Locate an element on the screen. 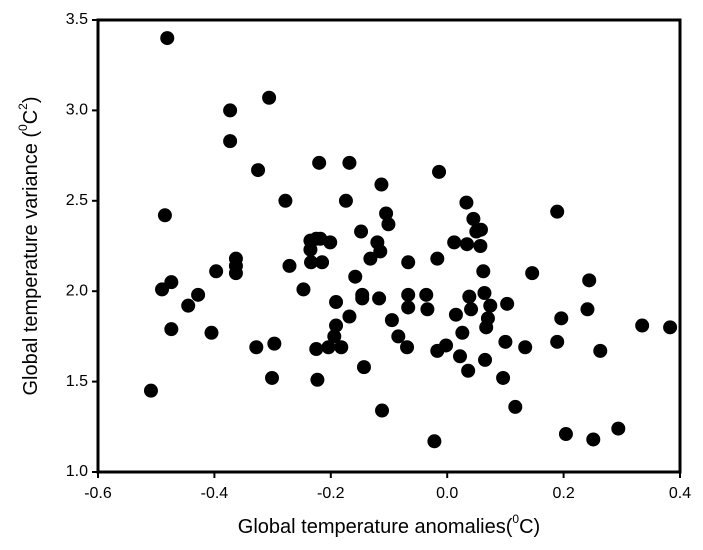 The height and width of the screenshot is (550, 703). y-tick-label: 3.0 is located at coordinates (77, 110).